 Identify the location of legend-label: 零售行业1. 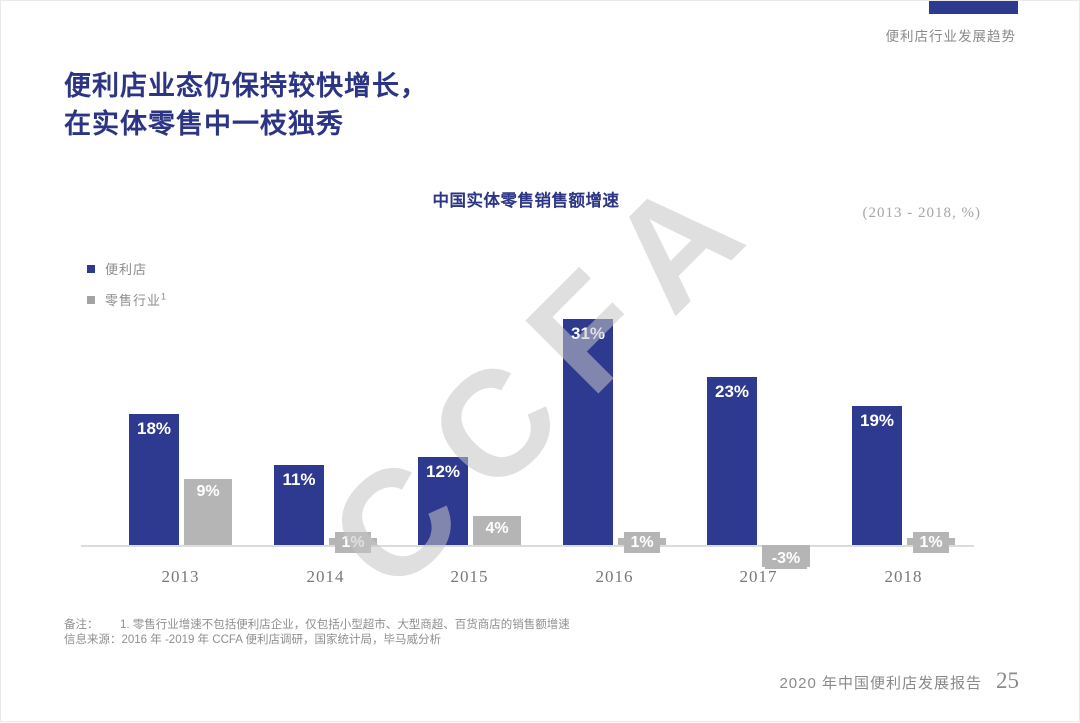
(136, 299).